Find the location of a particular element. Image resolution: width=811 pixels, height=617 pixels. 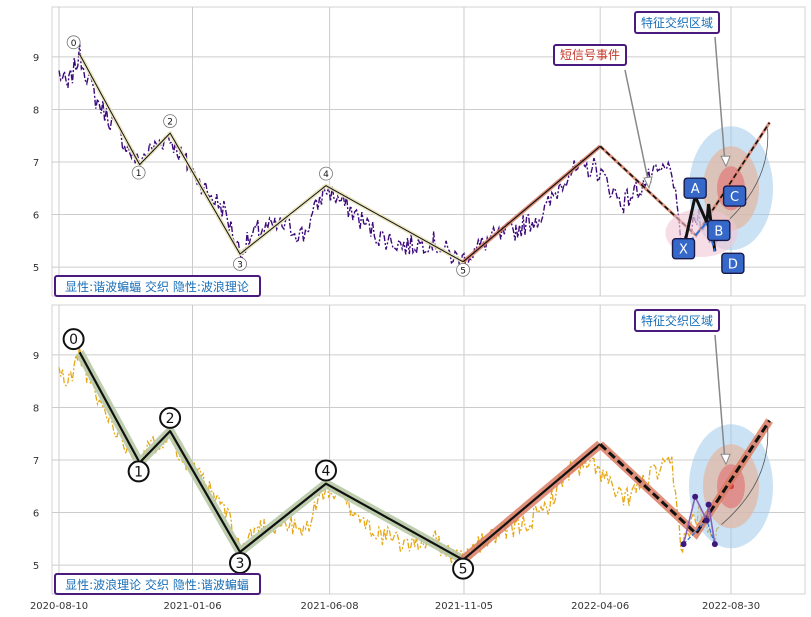

bottom-y-tick-label: 5 is located at coordinates (36, 566).